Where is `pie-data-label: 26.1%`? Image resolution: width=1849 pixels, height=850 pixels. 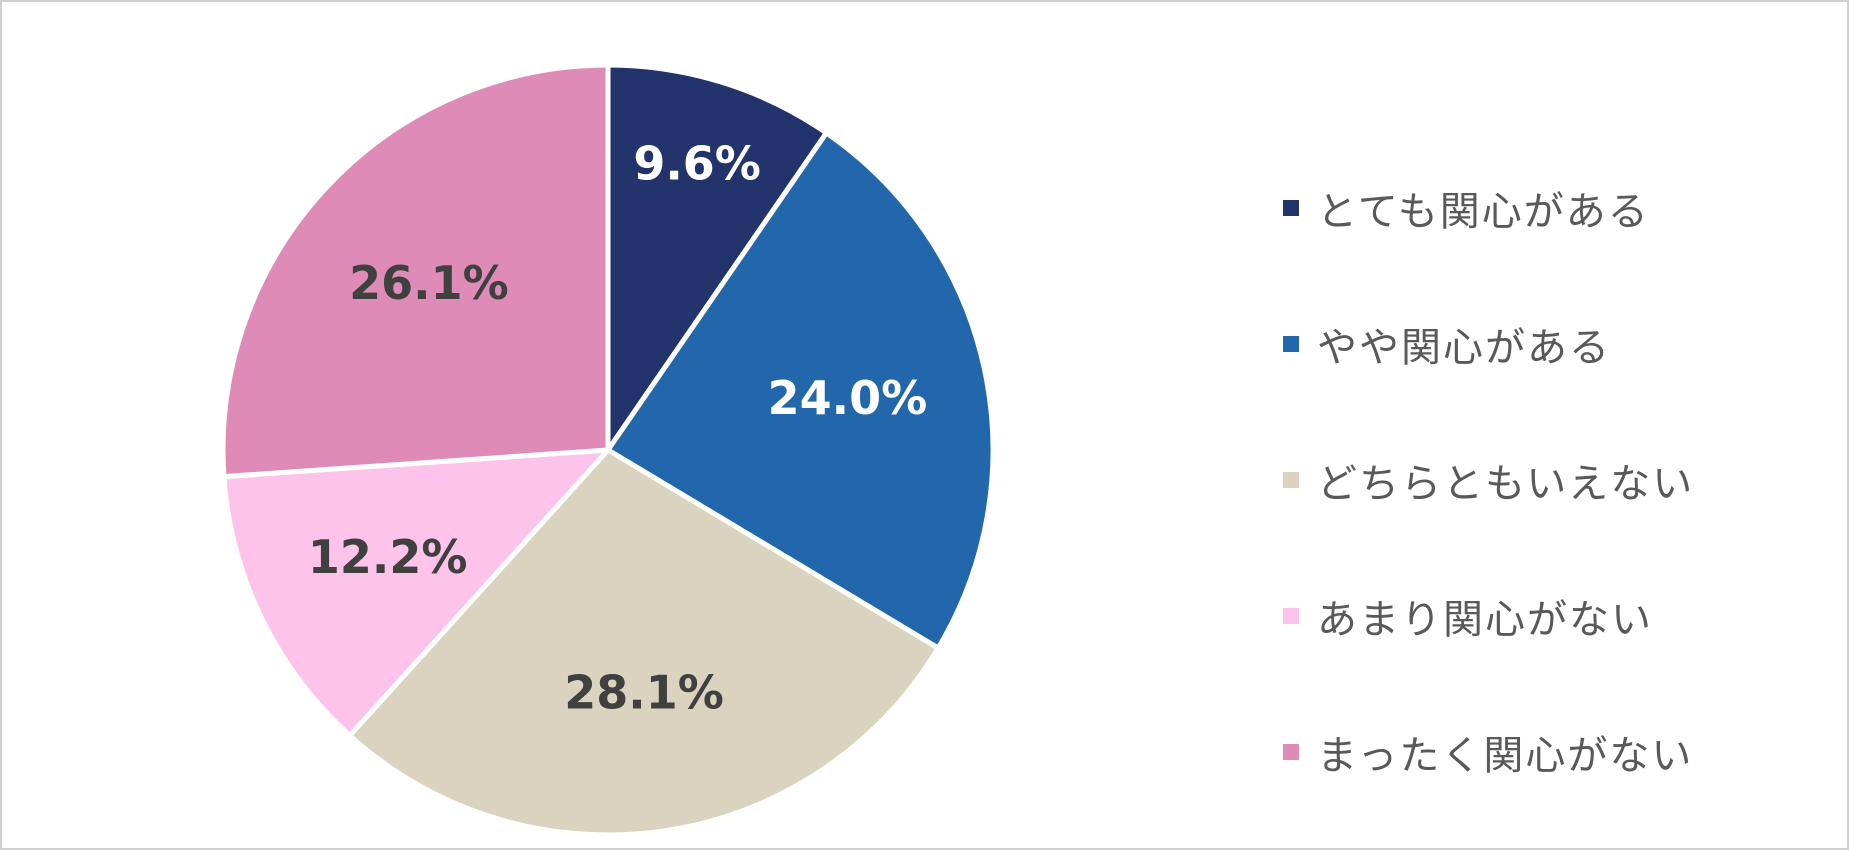
pie-data-label: 26.1% is located at coordinates (429, 283).